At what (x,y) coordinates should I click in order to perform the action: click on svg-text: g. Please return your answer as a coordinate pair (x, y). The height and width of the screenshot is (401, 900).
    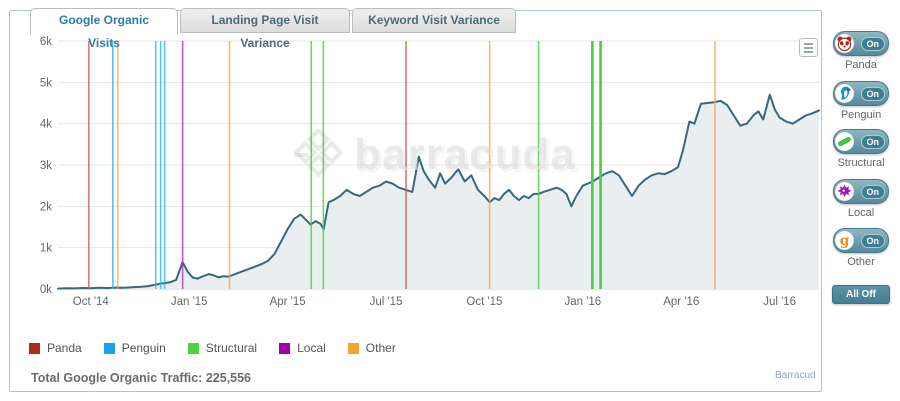
    Looking at the image, I should click on (845, 241).